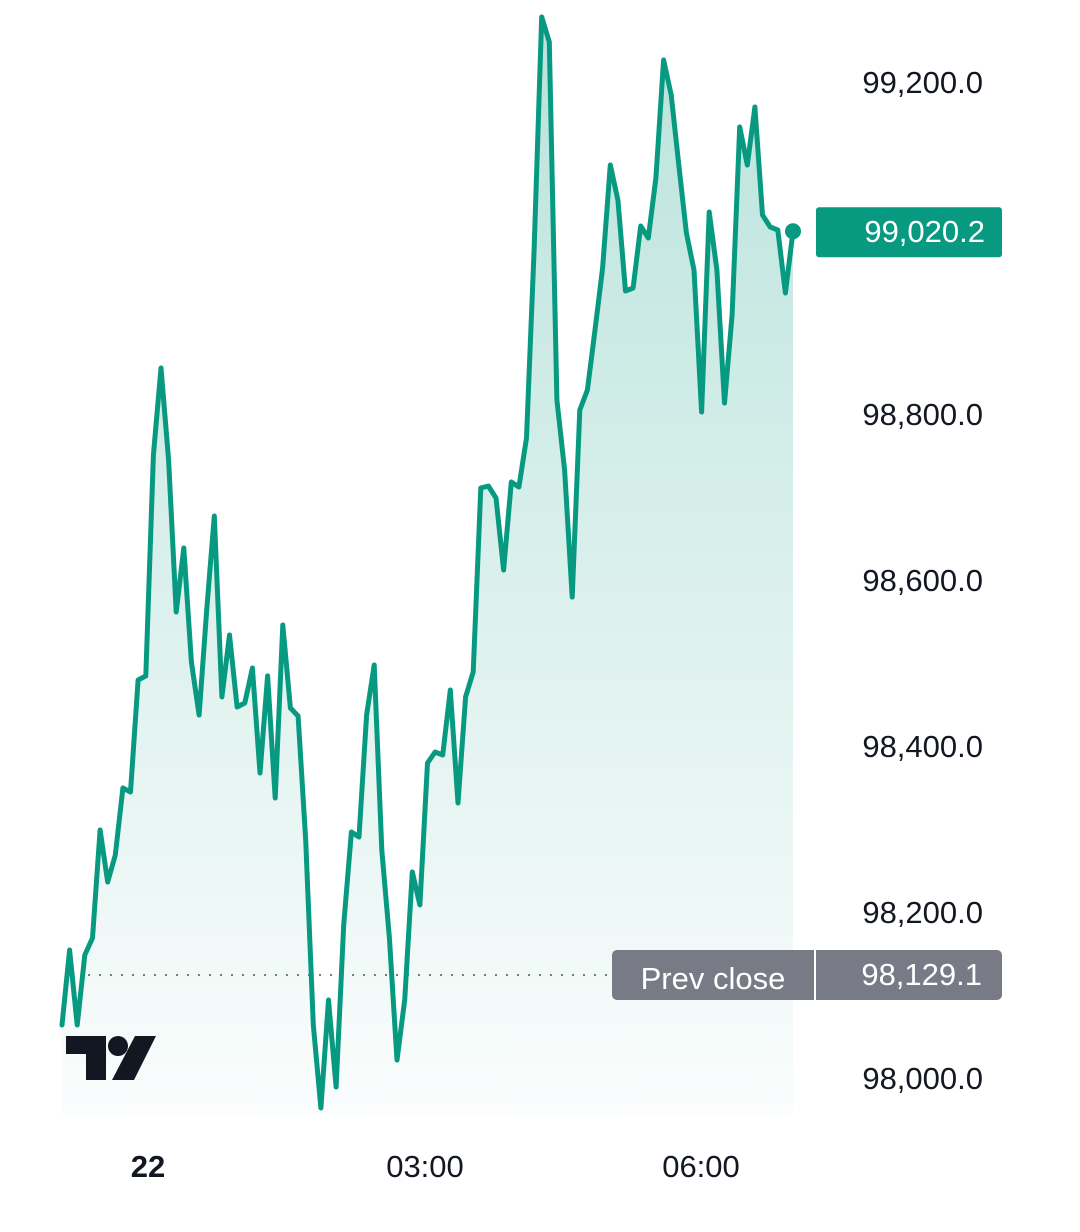  I want to click on y-tick-label: 98,400.0, so click(922, 746).